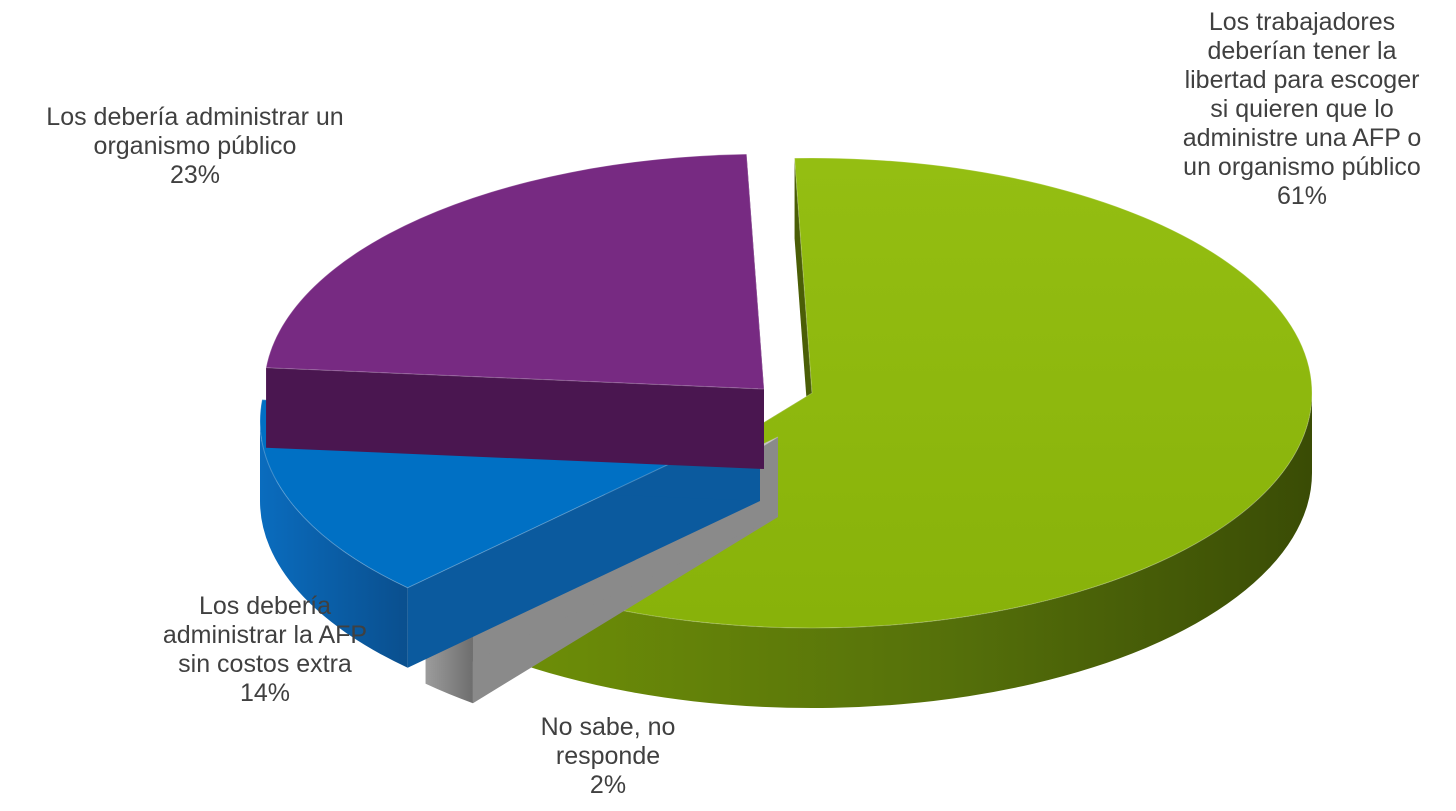 This screenshot has width=1456, height=811. Describe the element at coordinates (1302, 80) in the screenshot. I see `slice-label-line: libertad para escoger` at that location.